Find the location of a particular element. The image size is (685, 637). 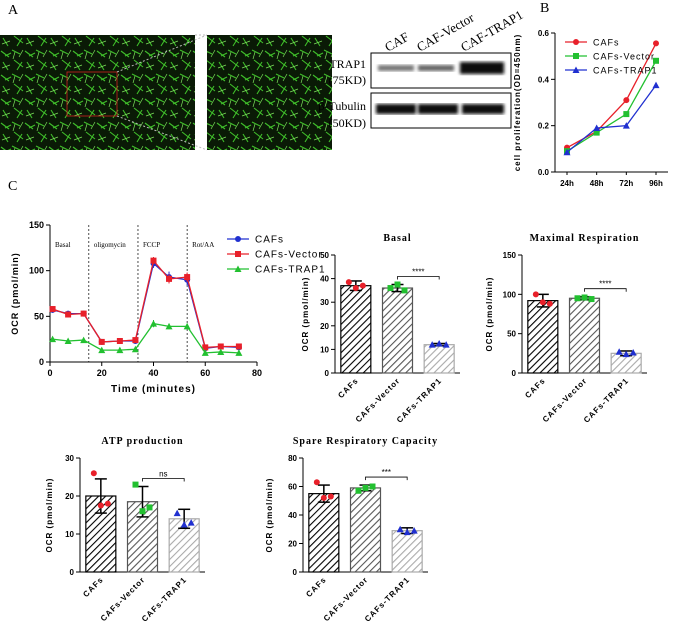

y-tick-label: 20 is located at coordinates (69, 496).